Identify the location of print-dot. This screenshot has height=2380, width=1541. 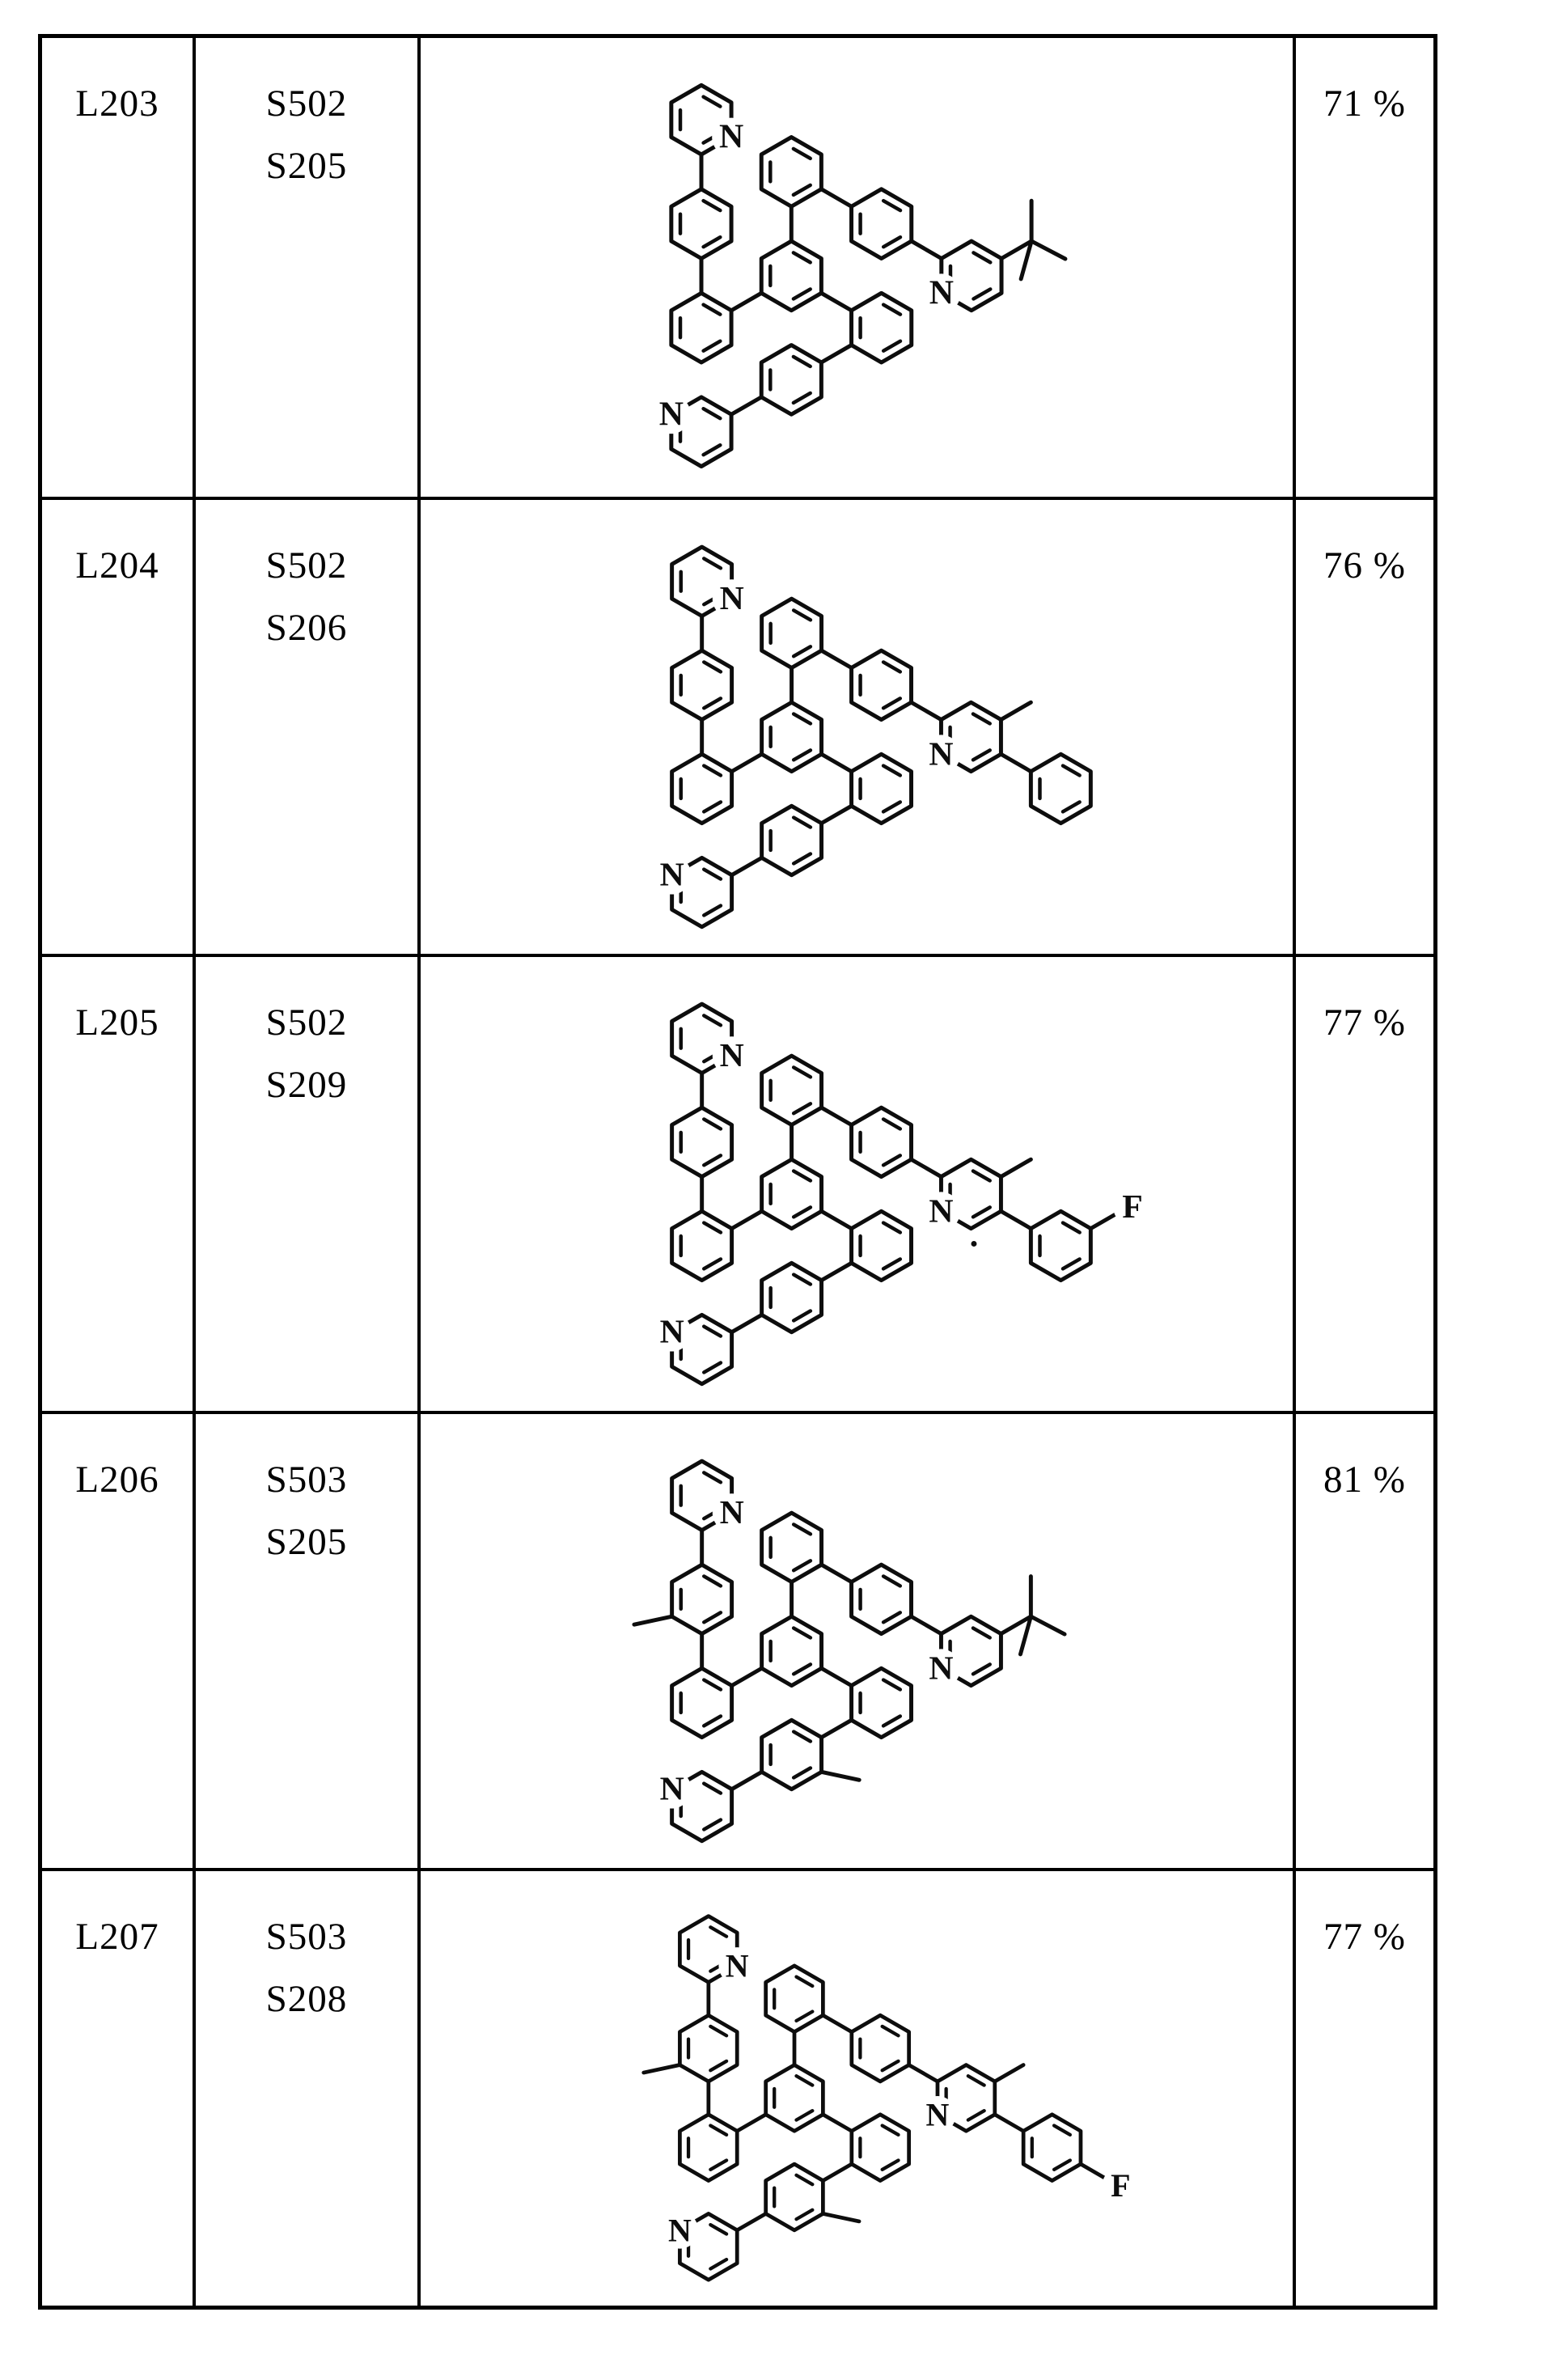
(974, 1243).